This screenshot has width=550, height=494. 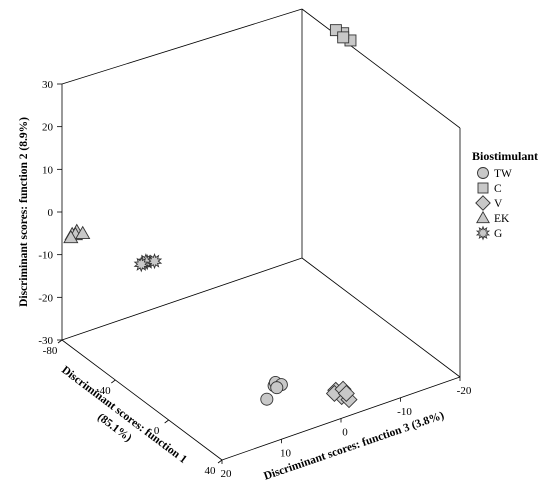 What do you see at coordinates (182, 299) in the screenshot?
I see `floor-back-edge` at bounding box center [182, 299].